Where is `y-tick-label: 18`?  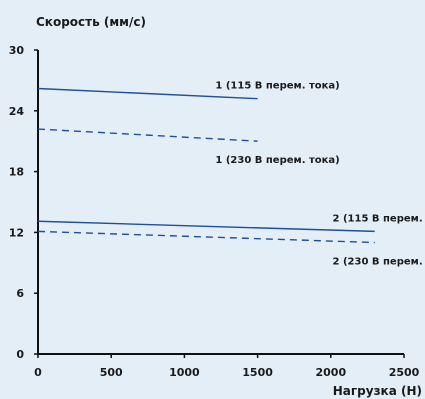
y-tick-label: 18 is located at coordinates (16, 172).